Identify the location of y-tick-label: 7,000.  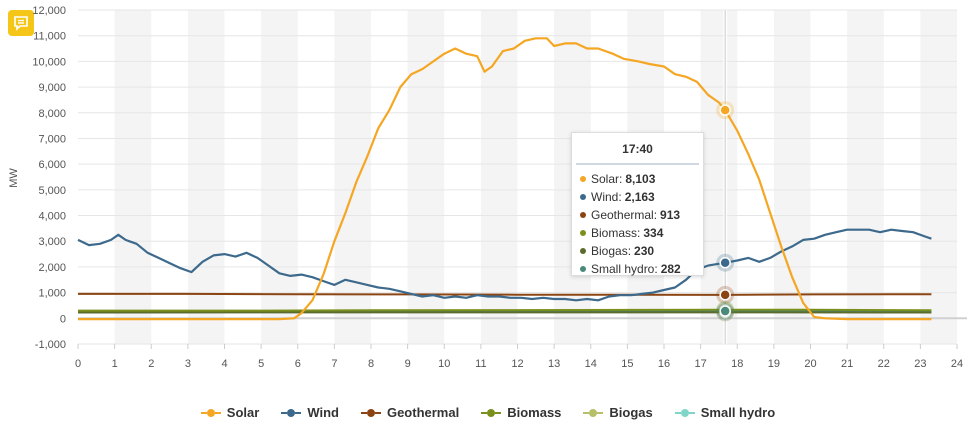
(52, 139).